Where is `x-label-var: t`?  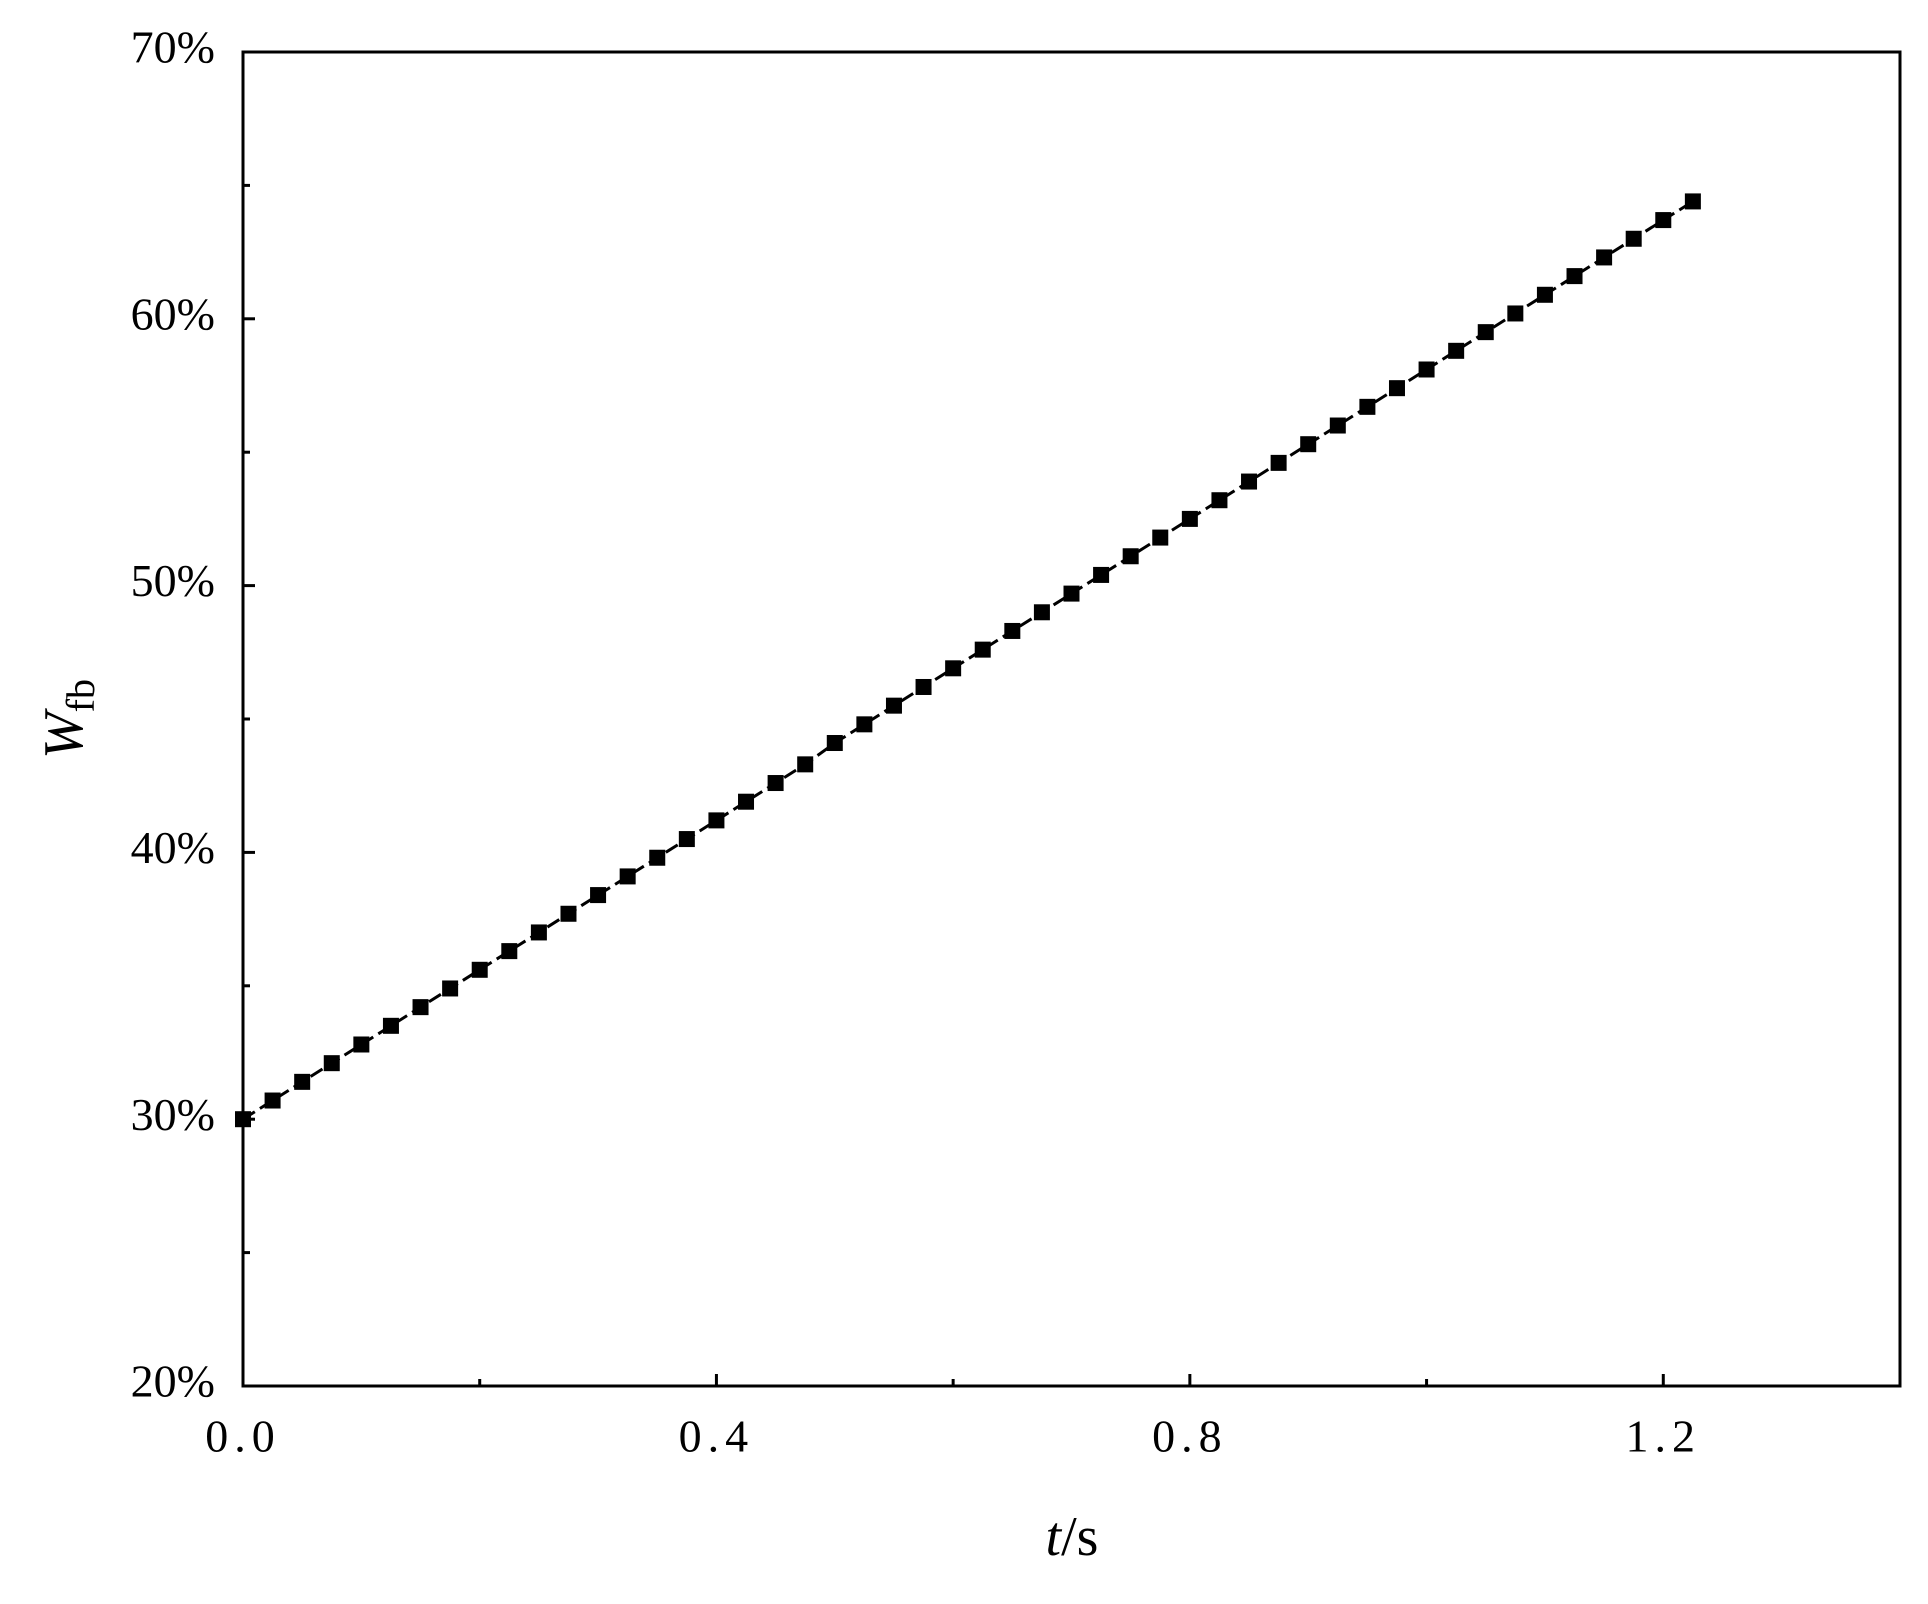 x-label-var: t is located at coordinates (1054, 1537).